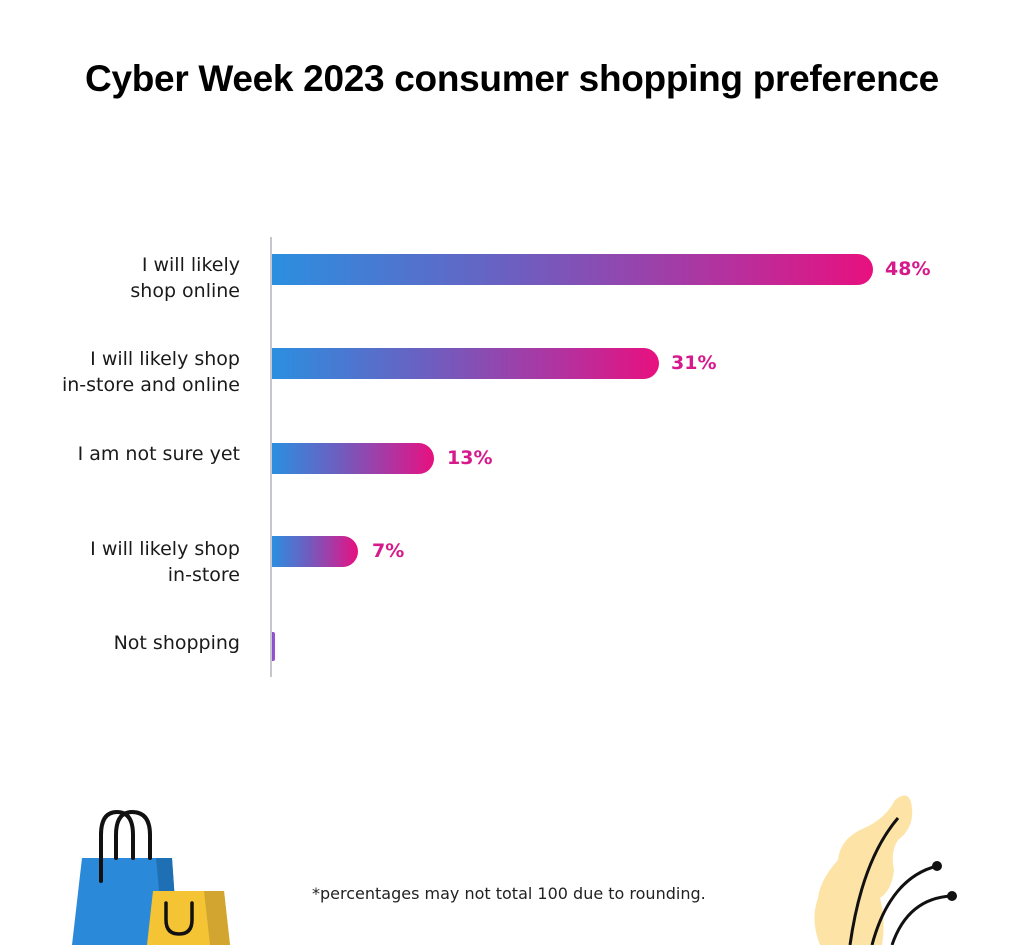 The image size is (1024, 945). What do you see at coordinates (694, 363) in the screenshot?
I see `value-label-shop-instore-and-online: 31%` at bounding box center [694, 363].